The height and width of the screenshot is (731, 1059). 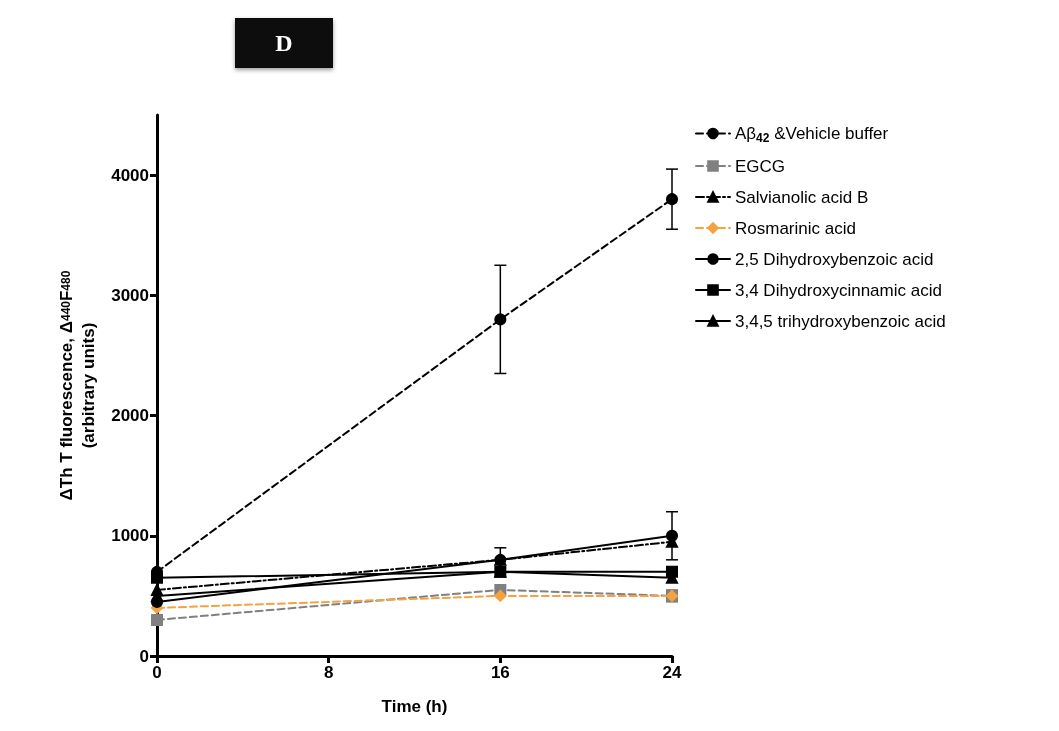 What do you see at coordinates (840, 321) in the screenshot?
I see `legend-label: 3,4,5 trihydroxybenzoic acid` at bounding box center [840, 321].